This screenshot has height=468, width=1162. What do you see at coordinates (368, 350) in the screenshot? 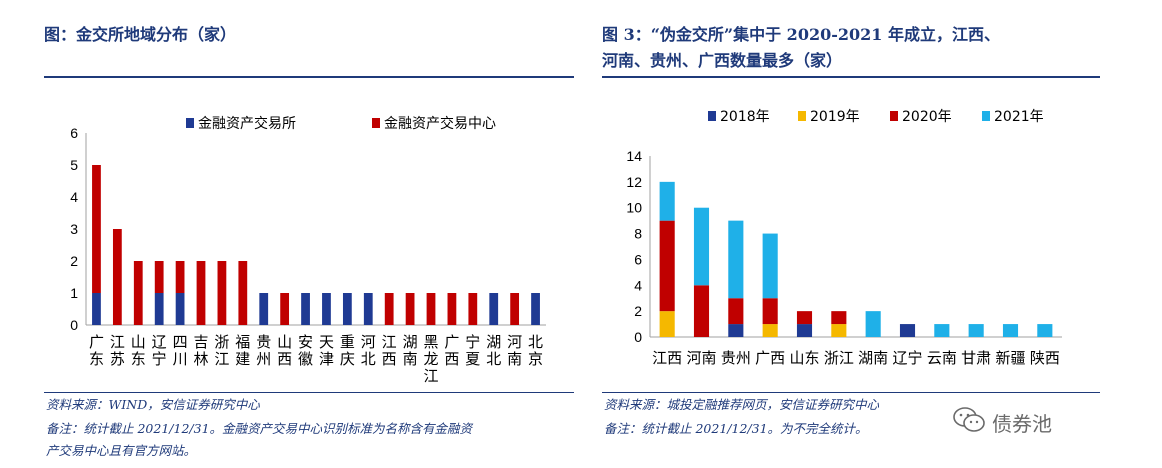
I see `left-chart-category-label: 河北` at bounding box center [368, 350].